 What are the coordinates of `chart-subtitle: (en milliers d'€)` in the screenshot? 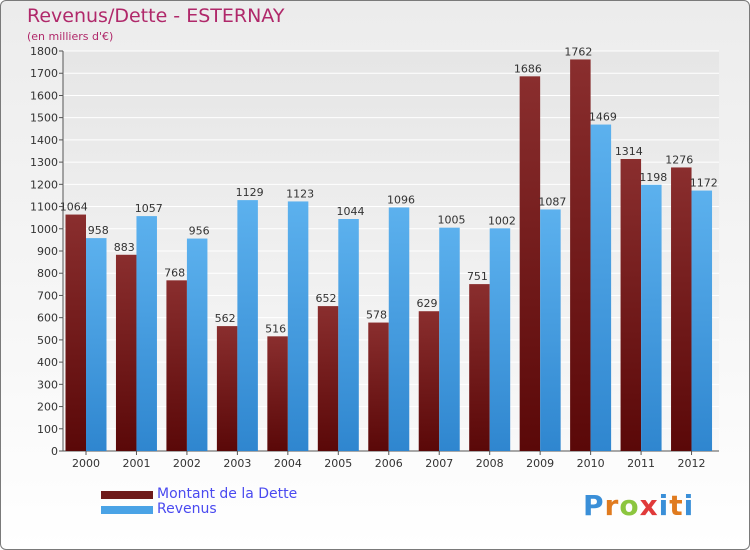 It's located at (70, 36).